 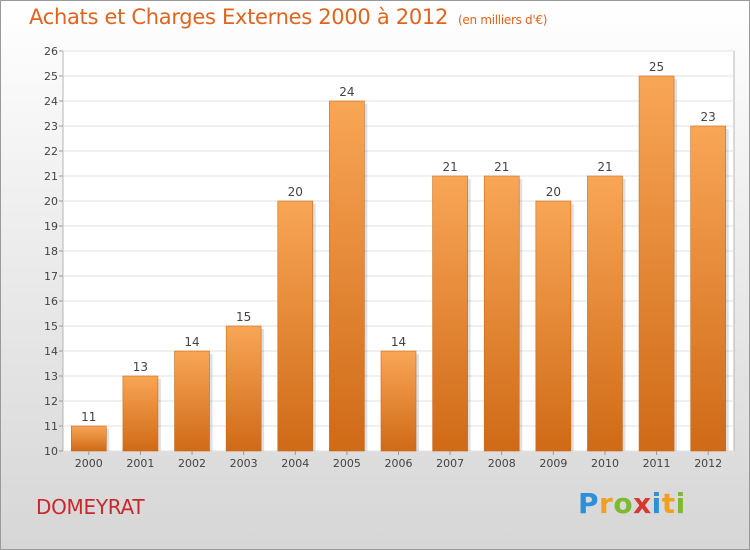 What do you see at coordinates (239, 17) in the screenshot?
I see `chart-title-text: Achats et Charges Externes 2000 à 2012` at bounding box center [239, 17].